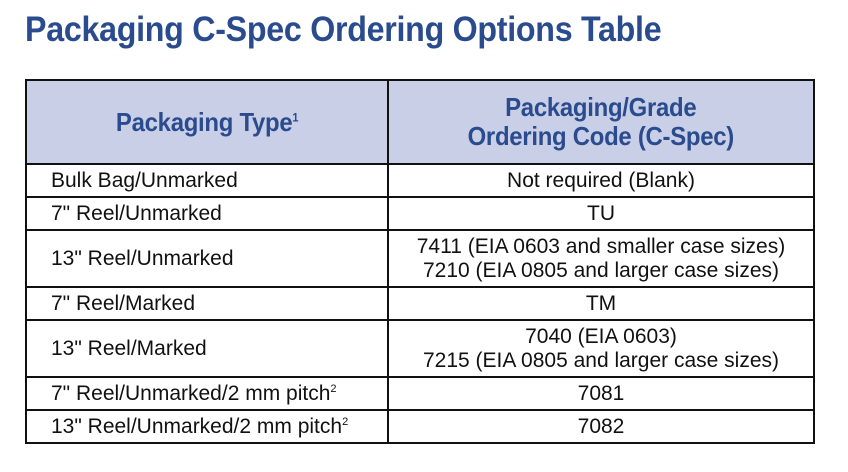 This screenshot has width=848, height=472. I want to click on table-row: Bulk Bag/Unmarked Not required (Blank), so click(420, 180).